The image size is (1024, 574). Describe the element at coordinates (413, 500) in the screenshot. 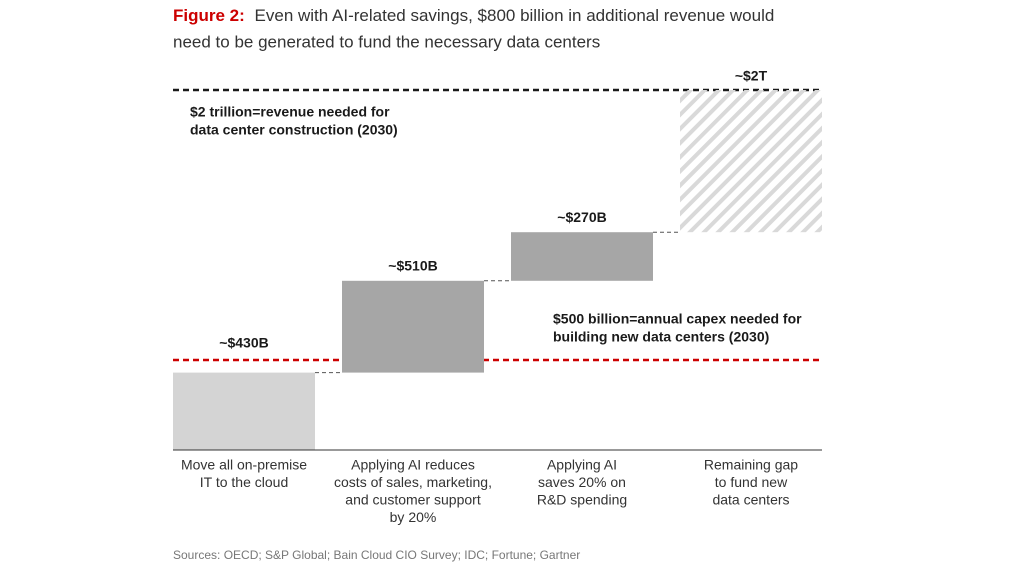

I see `x-tick-label: and customer support` at that location.